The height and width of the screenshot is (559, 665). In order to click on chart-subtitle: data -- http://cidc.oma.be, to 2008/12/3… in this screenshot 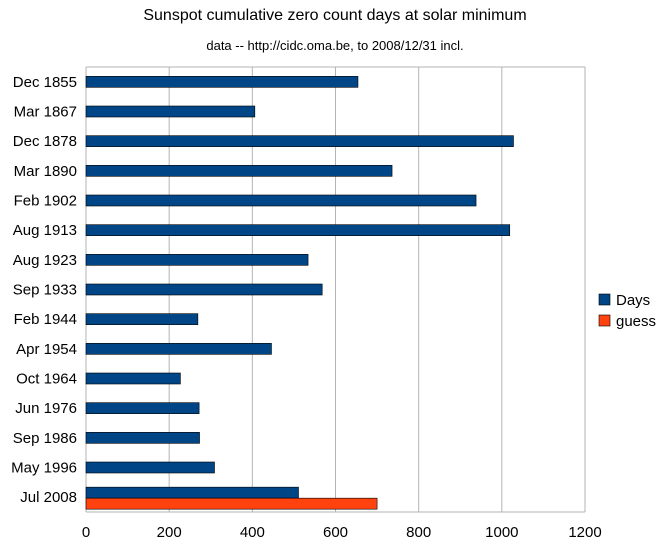, I will do `click(334, 45)`.